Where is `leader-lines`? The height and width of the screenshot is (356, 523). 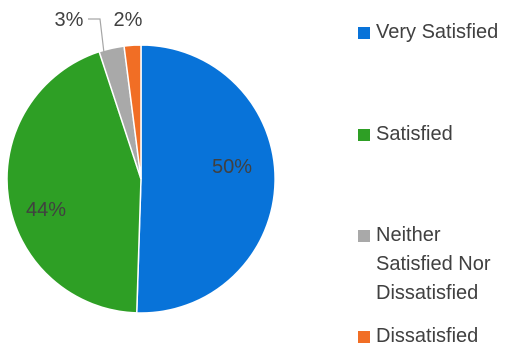 leader-lines is located at coordinates (96, 36).